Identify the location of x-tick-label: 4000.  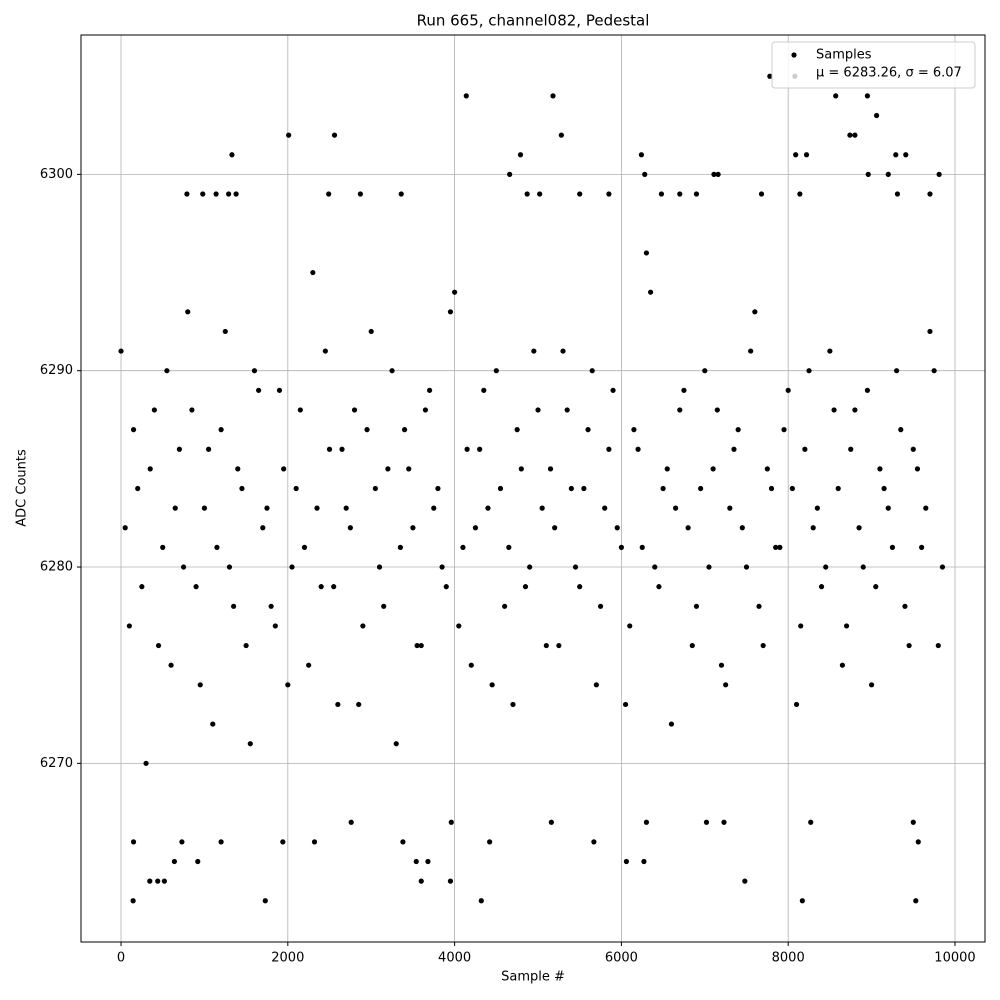
(454, 958).